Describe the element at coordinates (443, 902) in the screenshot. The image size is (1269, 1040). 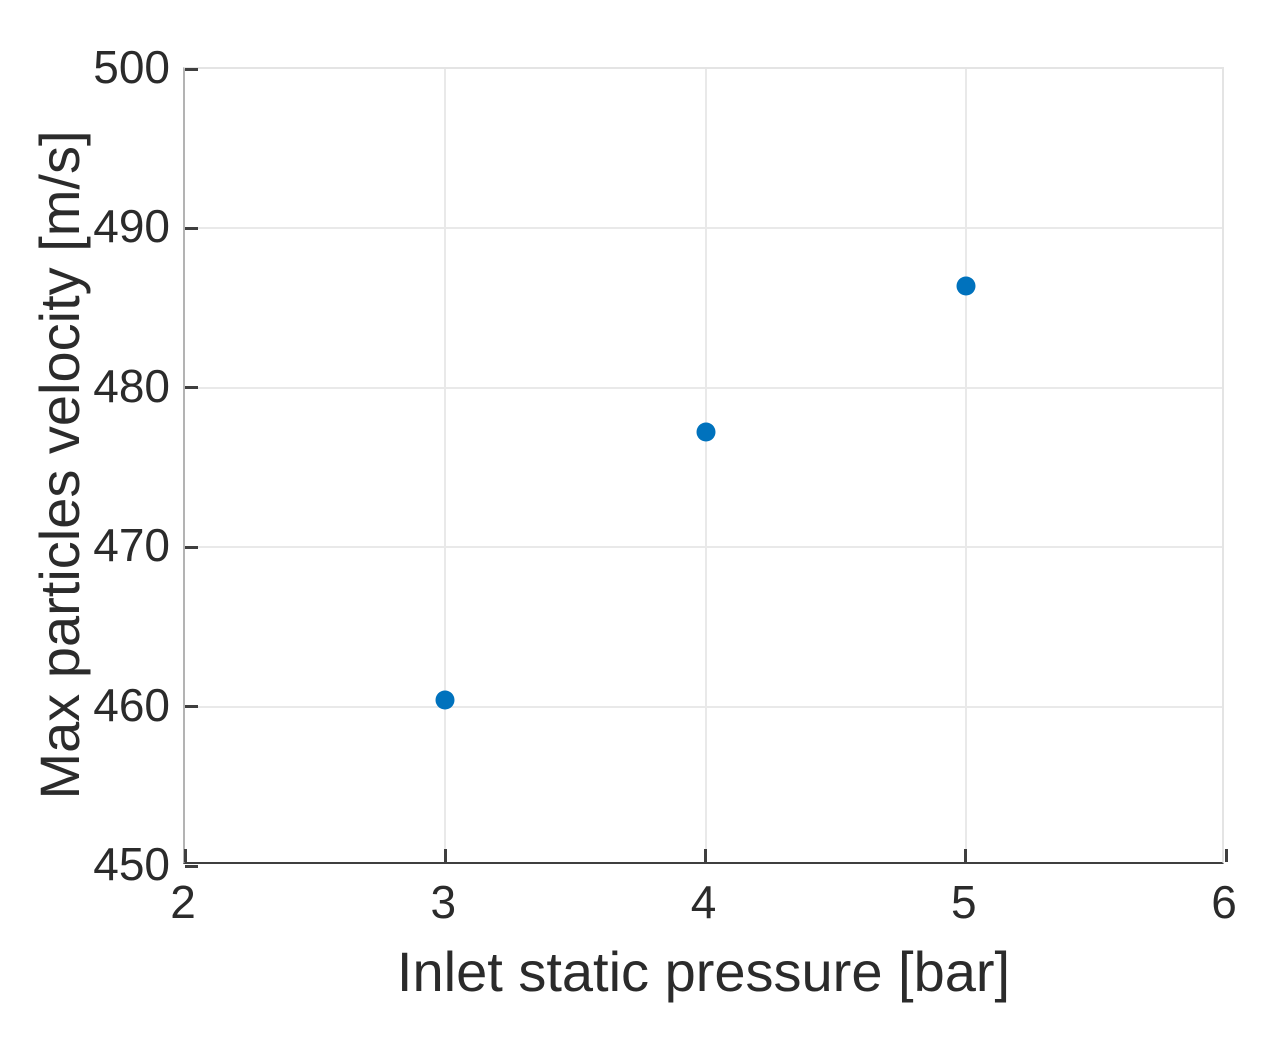
I see `x-tick-label: 3` at that location.